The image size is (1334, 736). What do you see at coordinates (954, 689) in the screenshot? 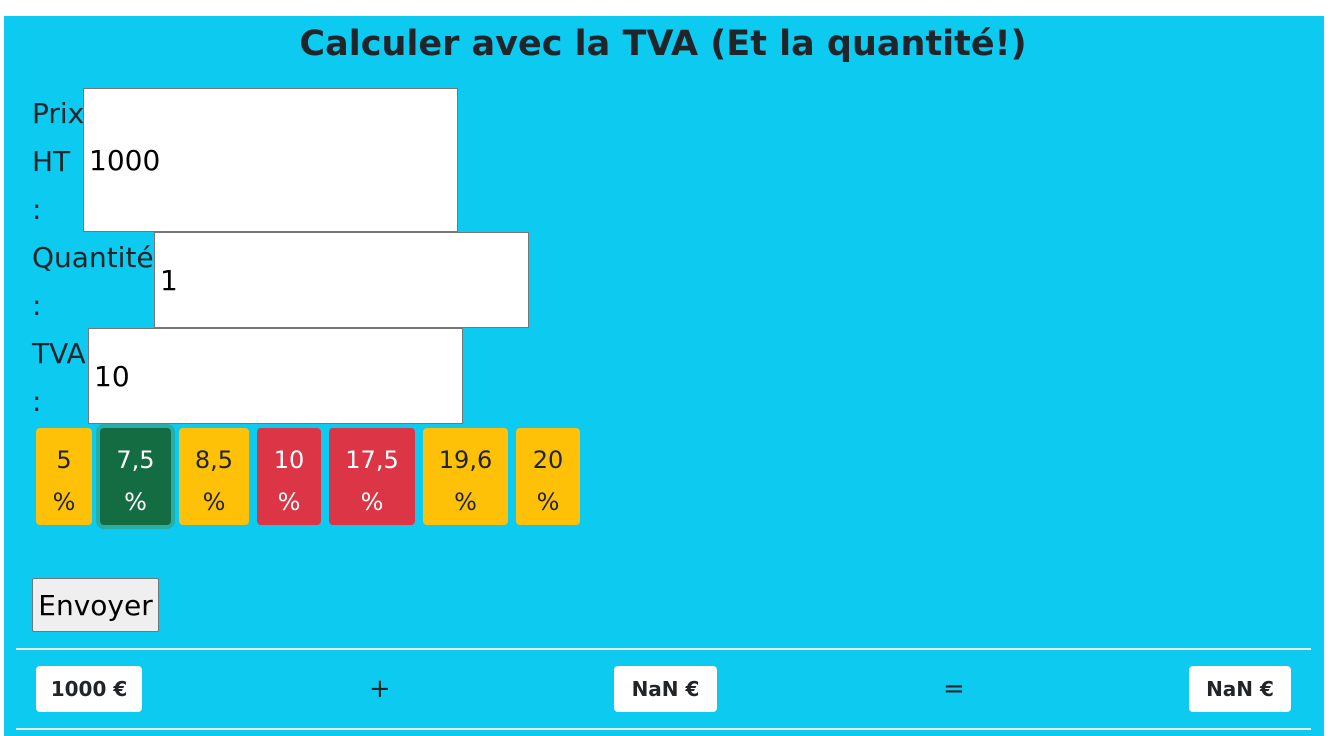
I see `equals-sign: =` at bounding box center [954, 689].